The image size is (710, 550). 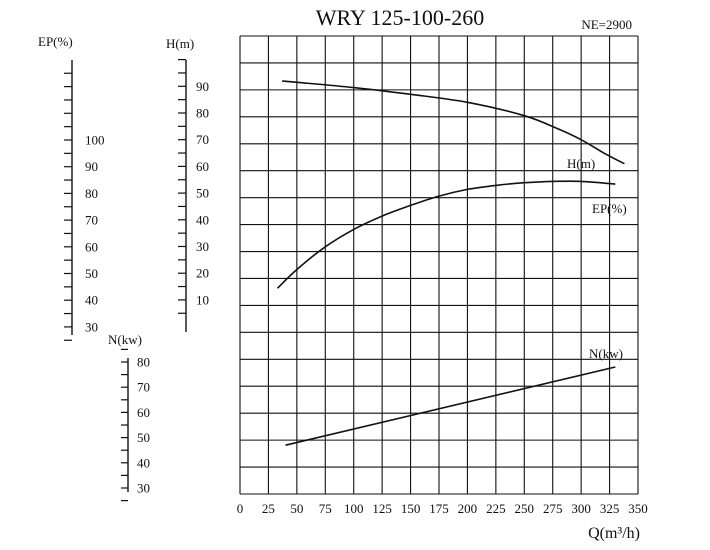 I want to click on series-label-ep: EP(%), so click(x=609, y=208).